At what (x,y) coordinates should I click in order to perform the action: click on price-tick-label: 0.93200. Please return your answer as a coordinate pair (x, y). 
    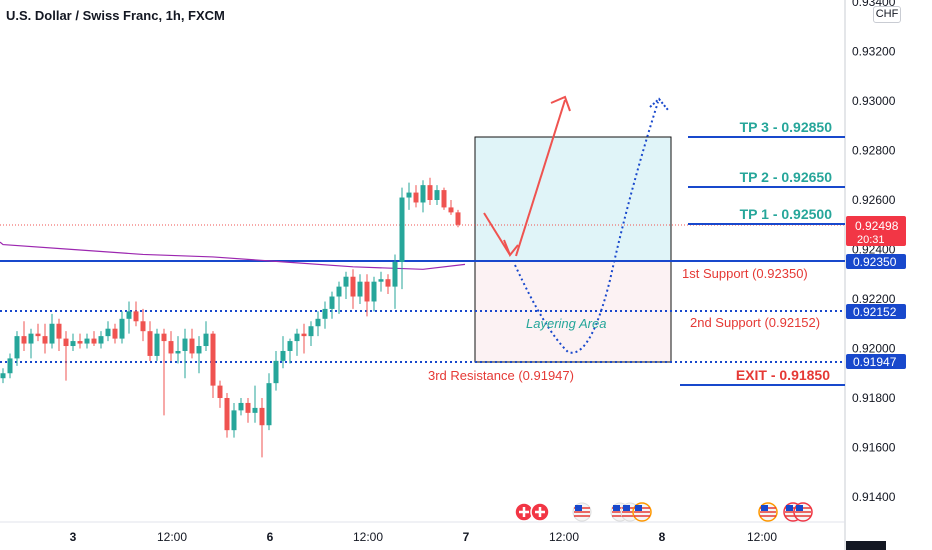
    Looking at the image, I should click on (874, 52).